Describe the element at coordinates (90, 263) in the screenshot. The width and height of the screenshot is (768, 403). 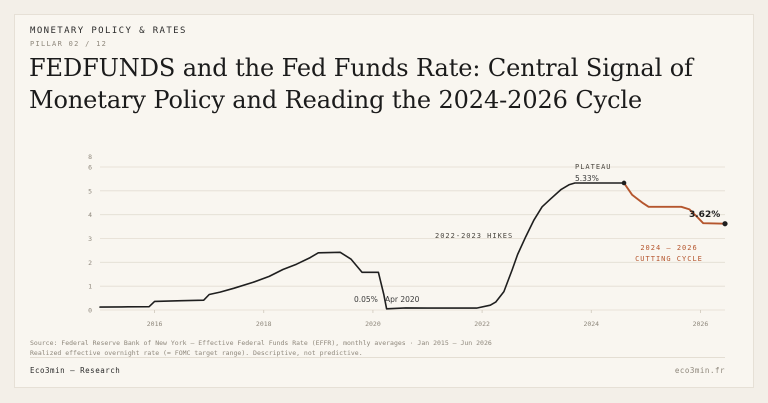
I see `y-tick-label: 2` at that location.